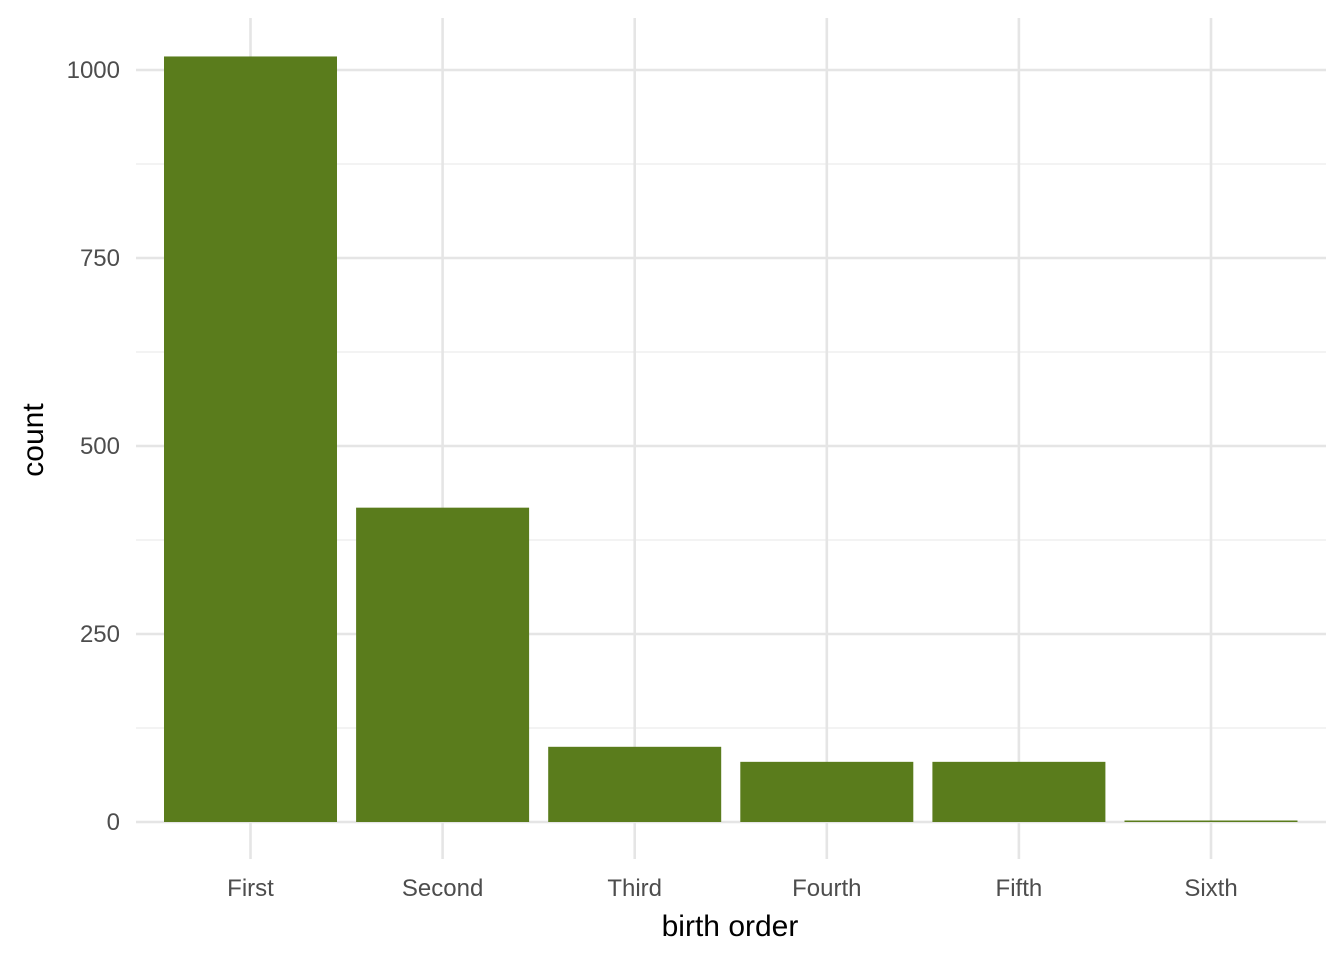 The height and width of the screenshot is (960, 1344). Describe the element at coordinates (1210, 888) in the screenshot. I see `x-tick-label: Sixth` at that location.